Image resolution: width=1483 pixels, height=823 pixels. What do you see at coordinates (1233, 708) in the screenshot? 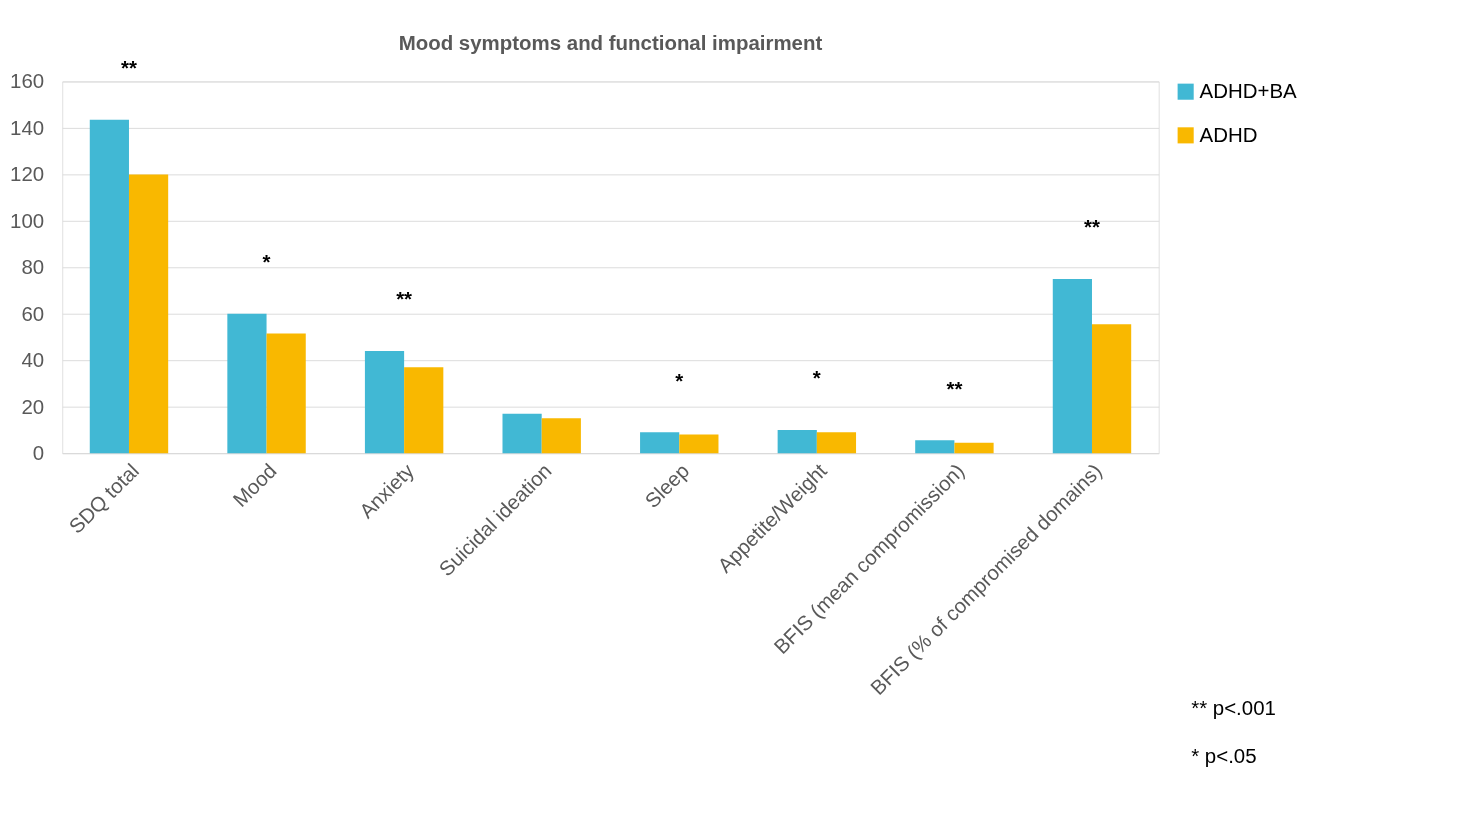
I see `text: ** p<.001` at bounding box center [1233, 708].